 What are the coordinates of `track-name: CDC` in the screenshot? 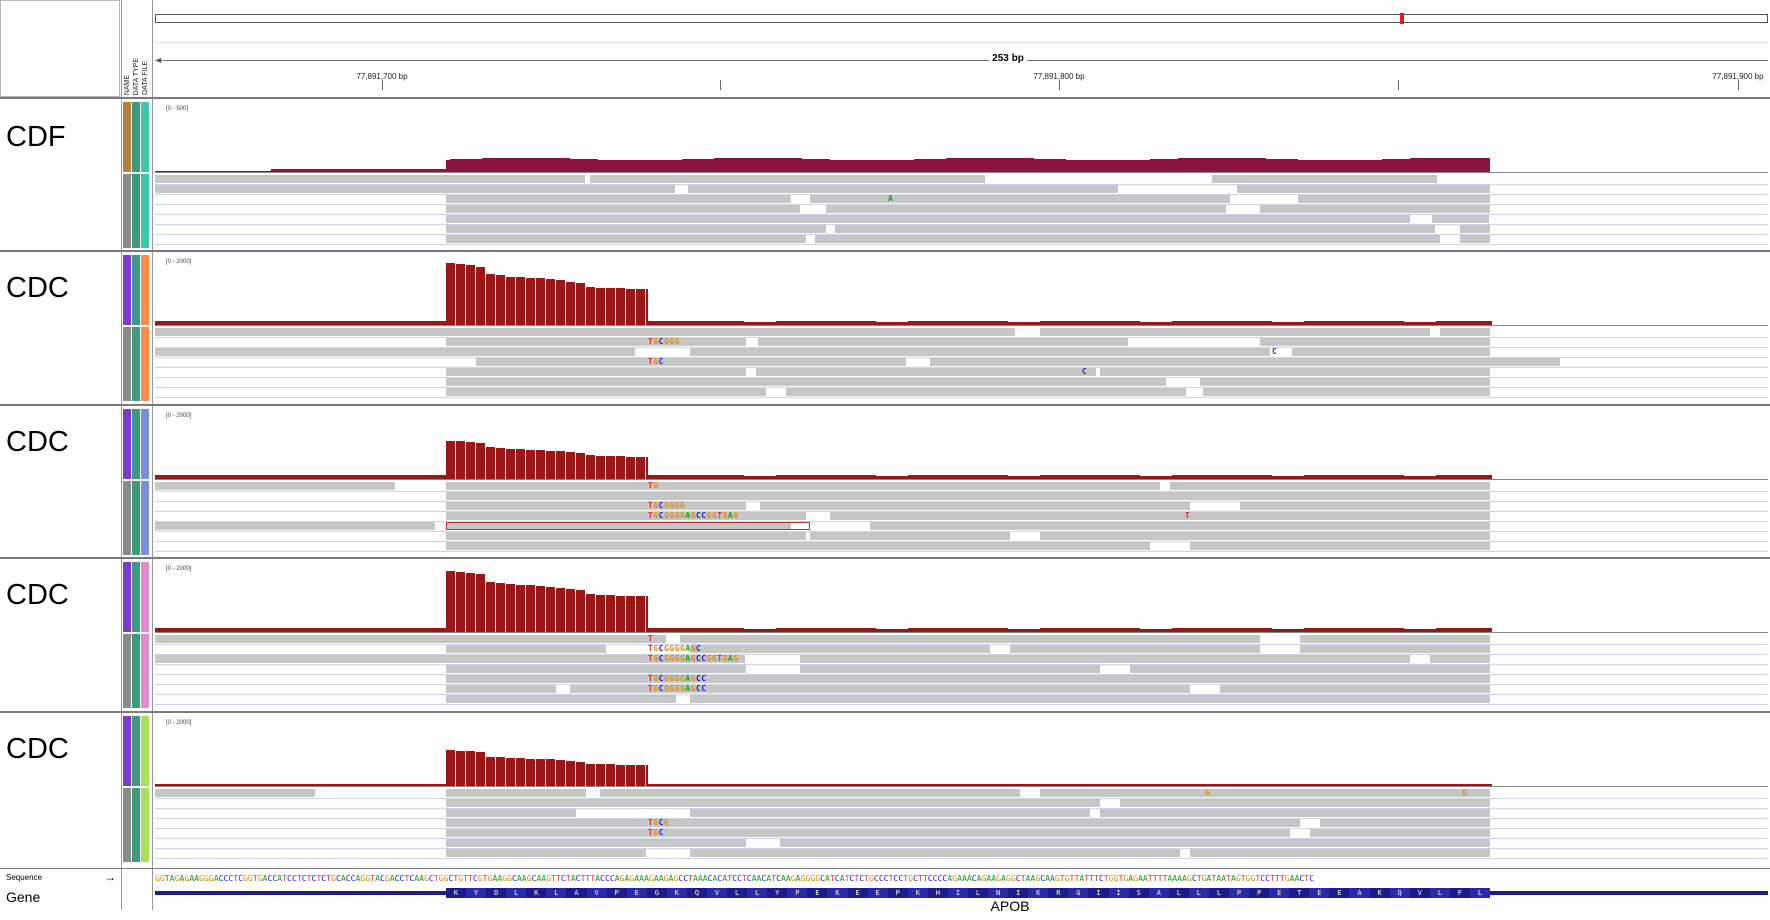 It's located at (37, 595).